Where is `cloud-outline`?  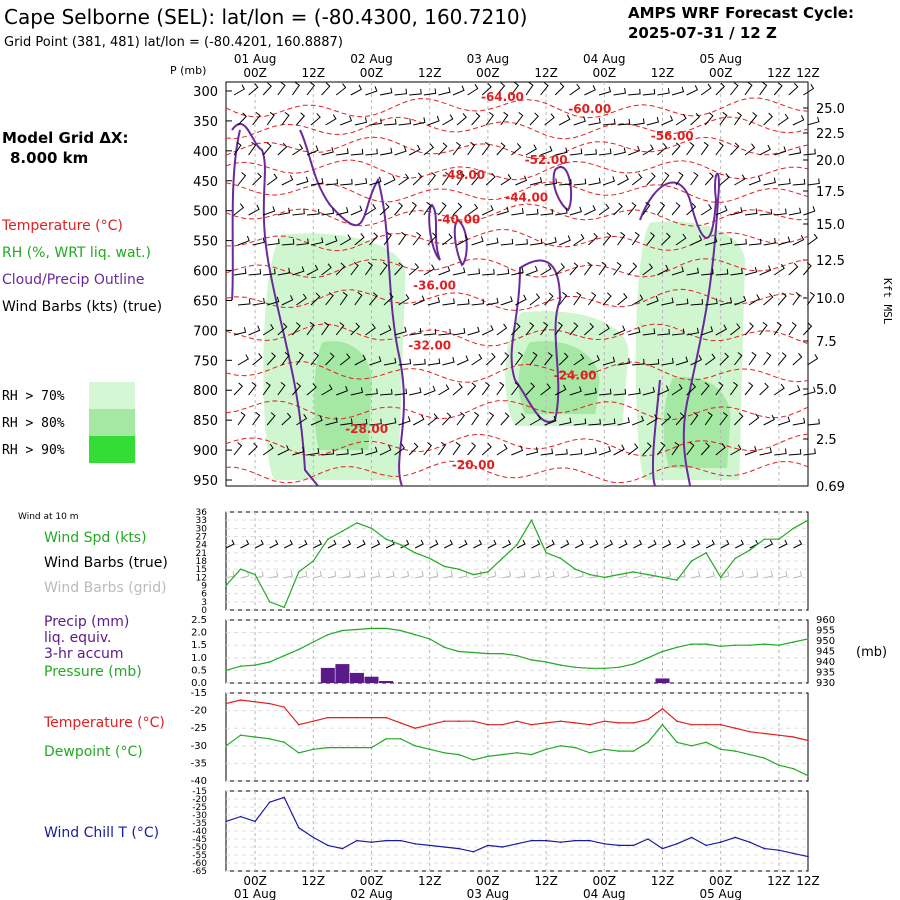
cloud-outline is located at coordinates (352, 308).